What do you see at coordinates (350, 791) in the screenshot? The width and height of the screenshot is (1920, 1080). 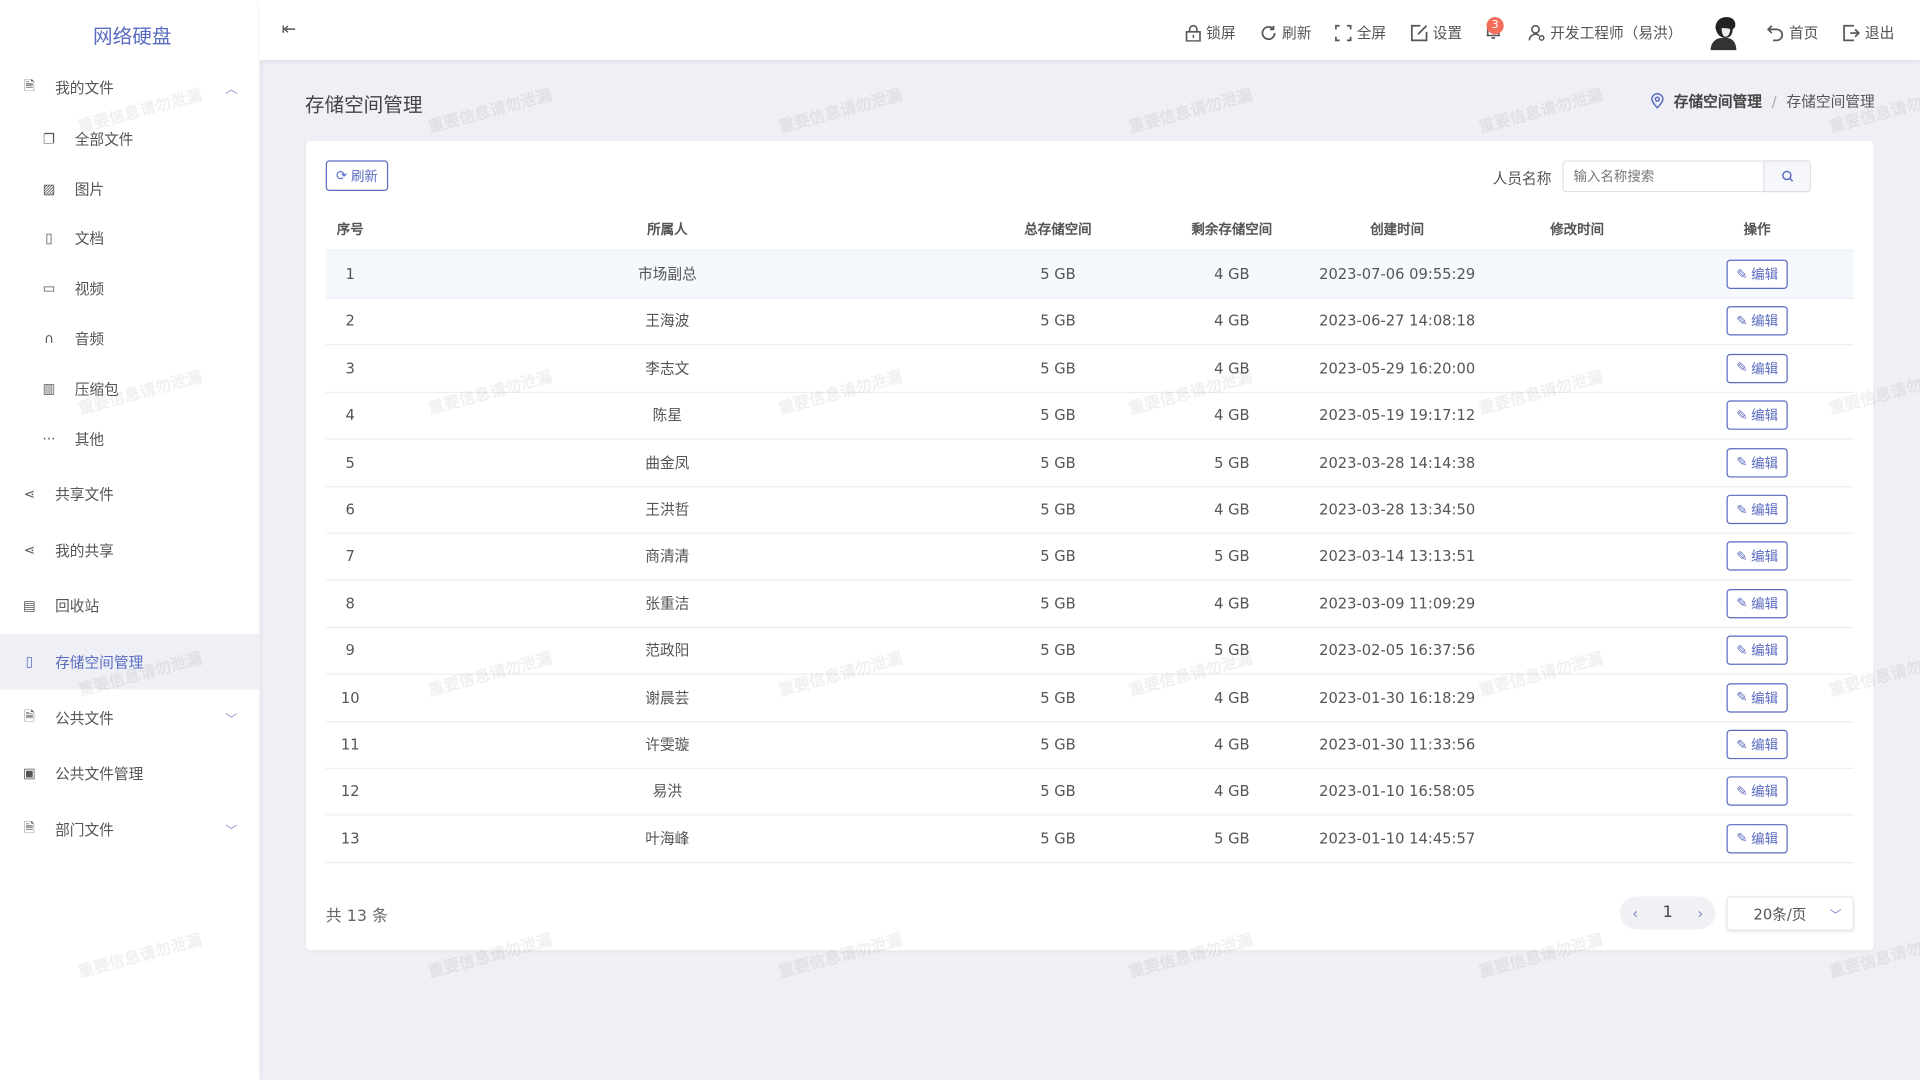 I see `table-cell: 12` at bounding box center [350, 791].